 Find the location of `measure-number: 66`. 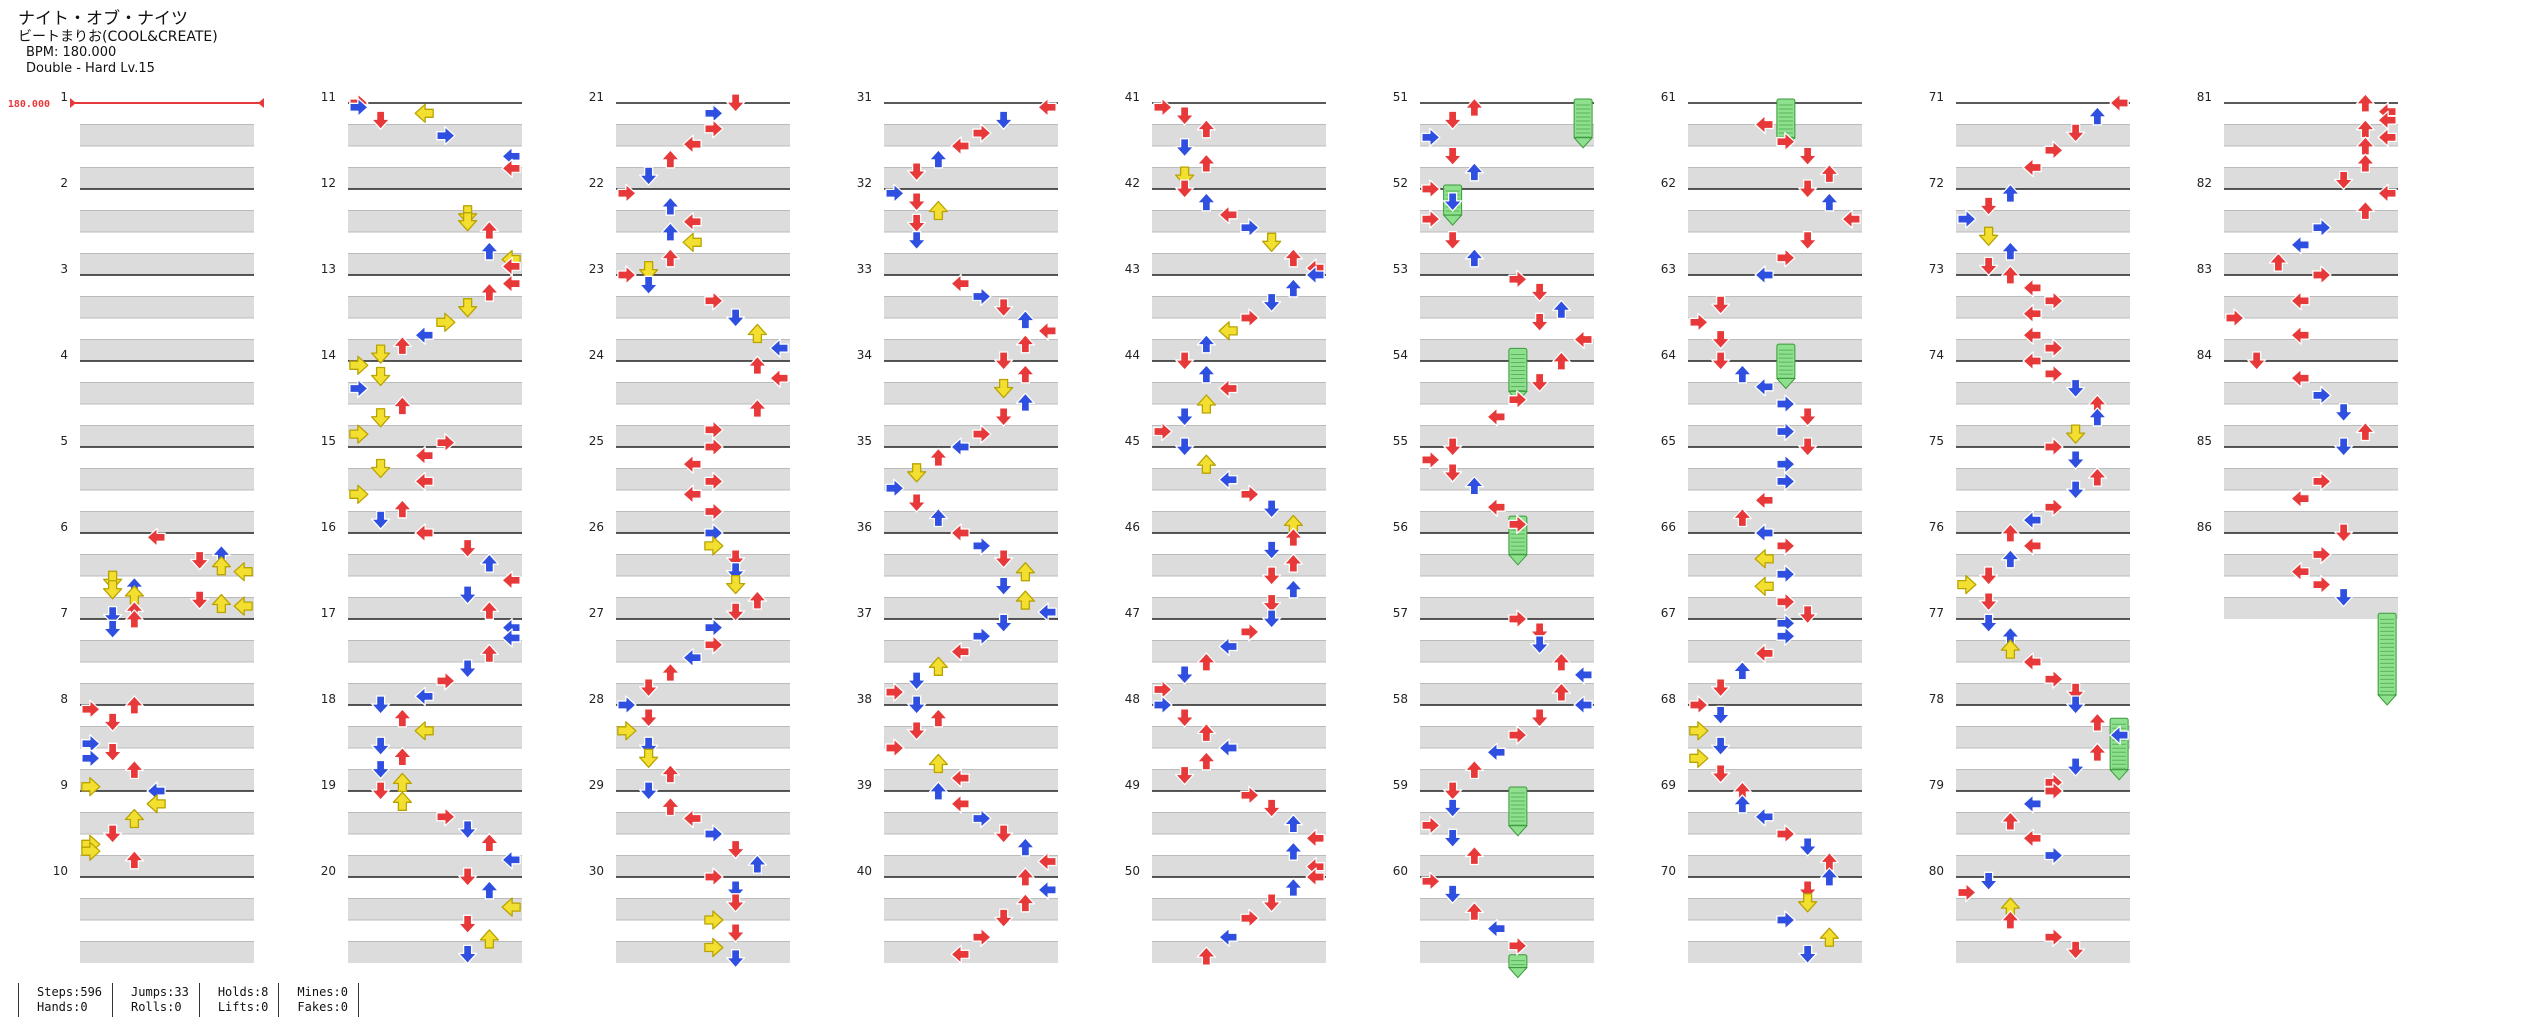

measure-number: 66 is located at coordinates (1668, 527).